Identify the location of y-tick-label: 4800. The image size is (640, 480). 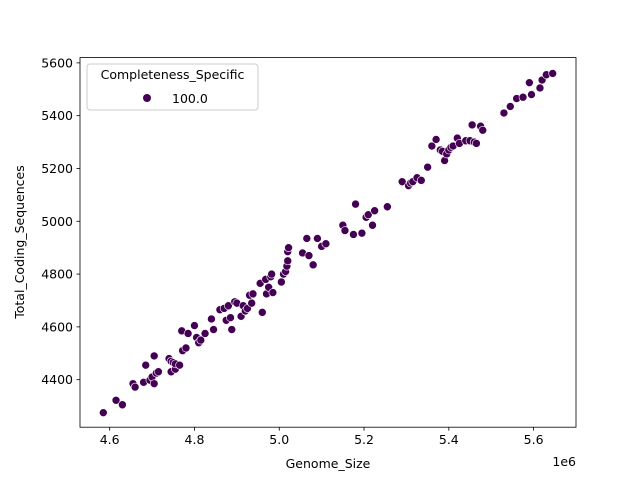
(57, 274).